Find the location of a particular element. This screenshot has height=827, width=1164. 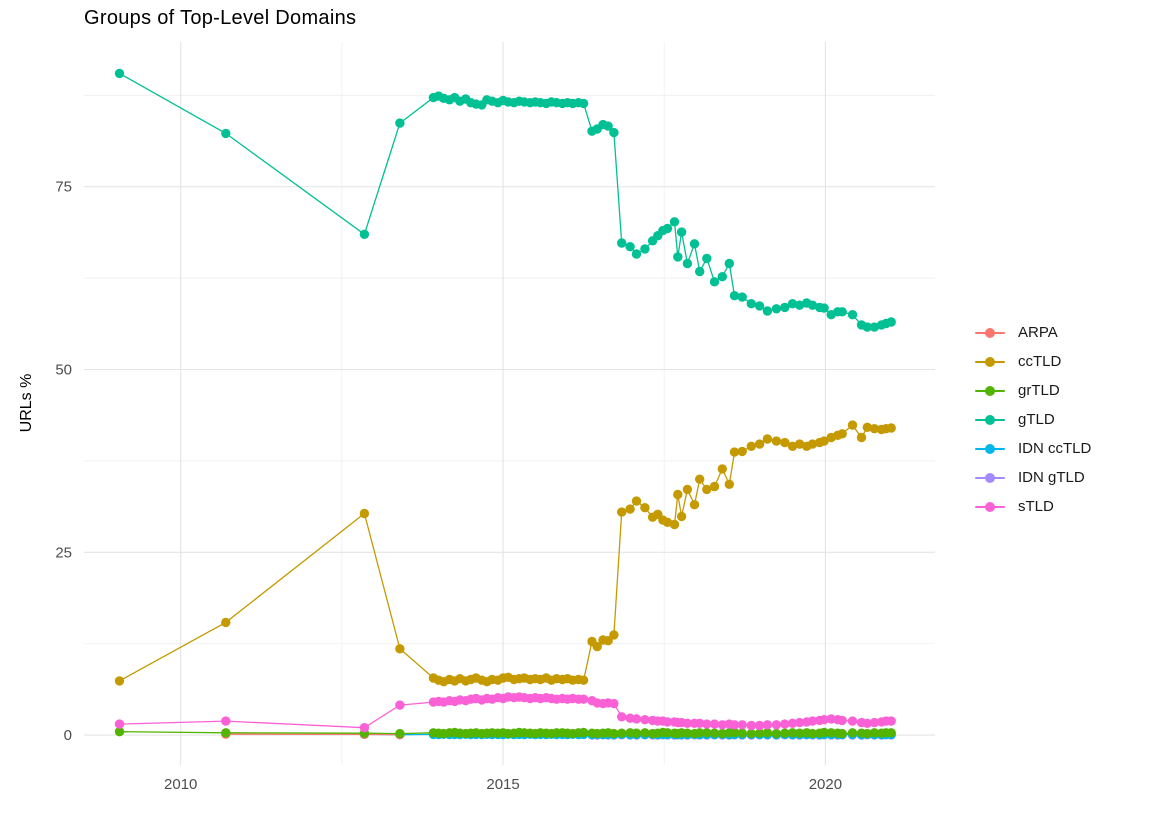

series-stld is located at coordinates (505, 712).